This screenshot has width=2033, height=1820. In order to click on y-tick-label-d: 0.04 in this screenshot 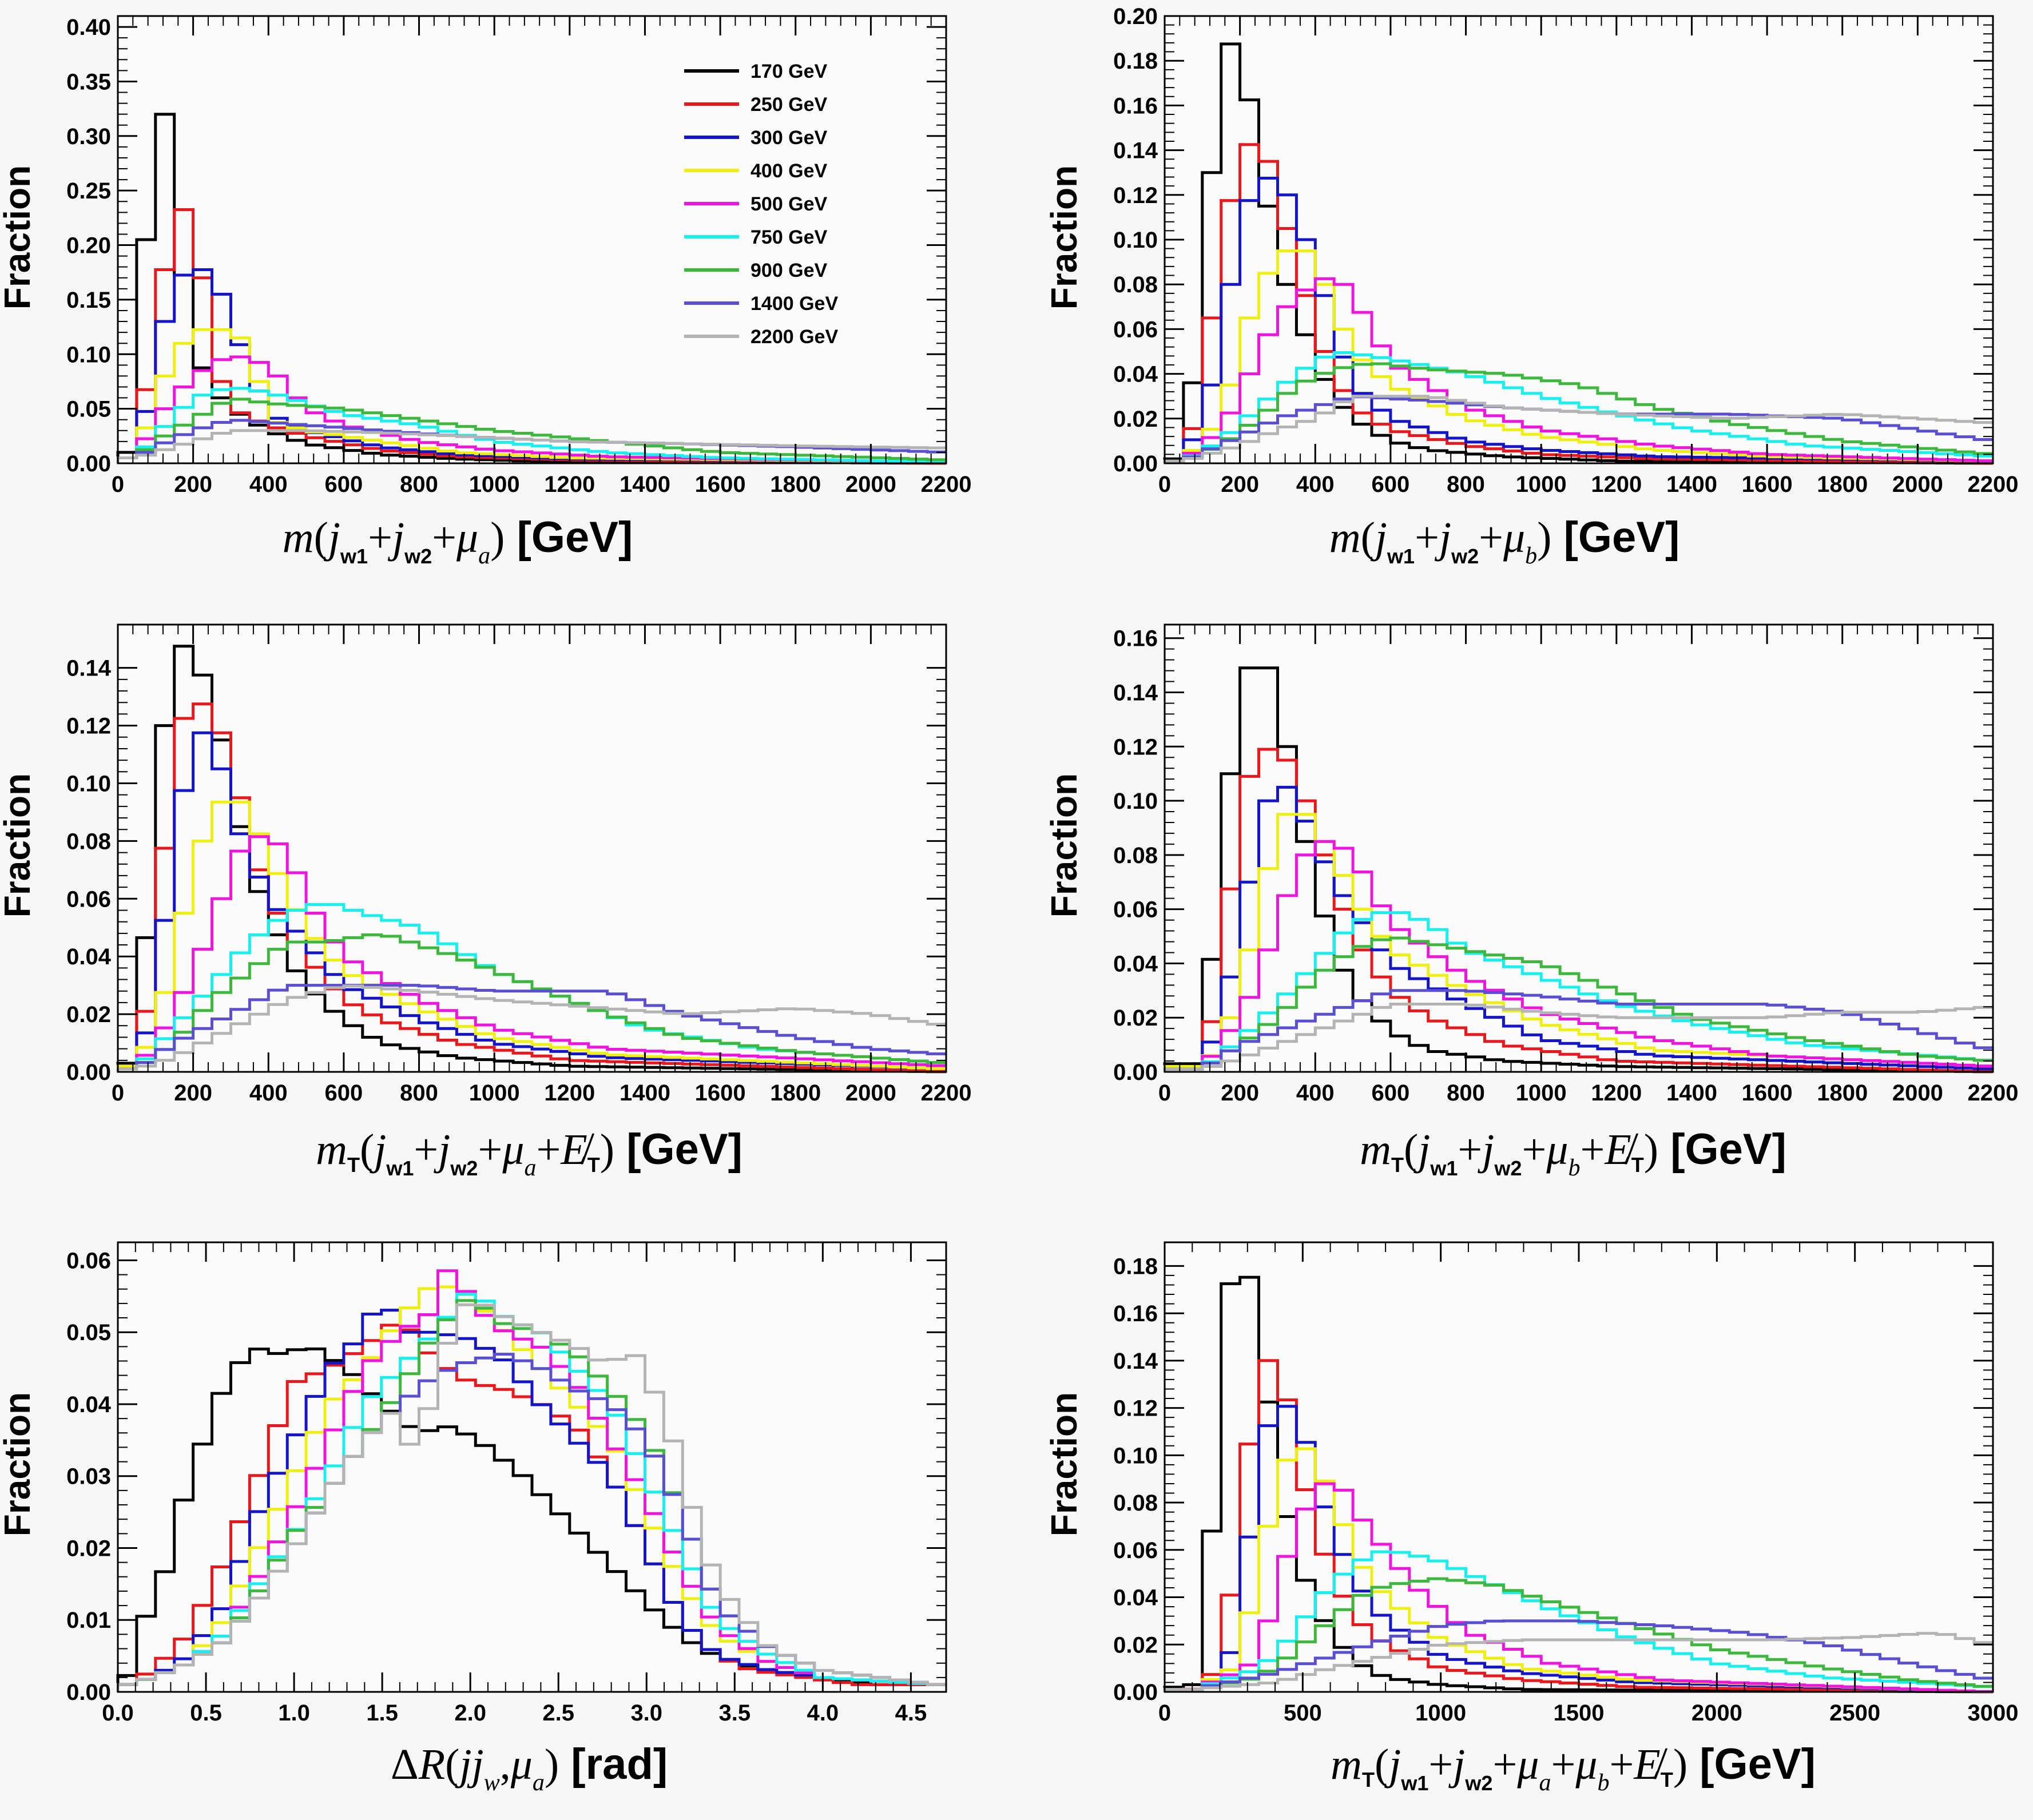, I will do `click(1135, 963)`.